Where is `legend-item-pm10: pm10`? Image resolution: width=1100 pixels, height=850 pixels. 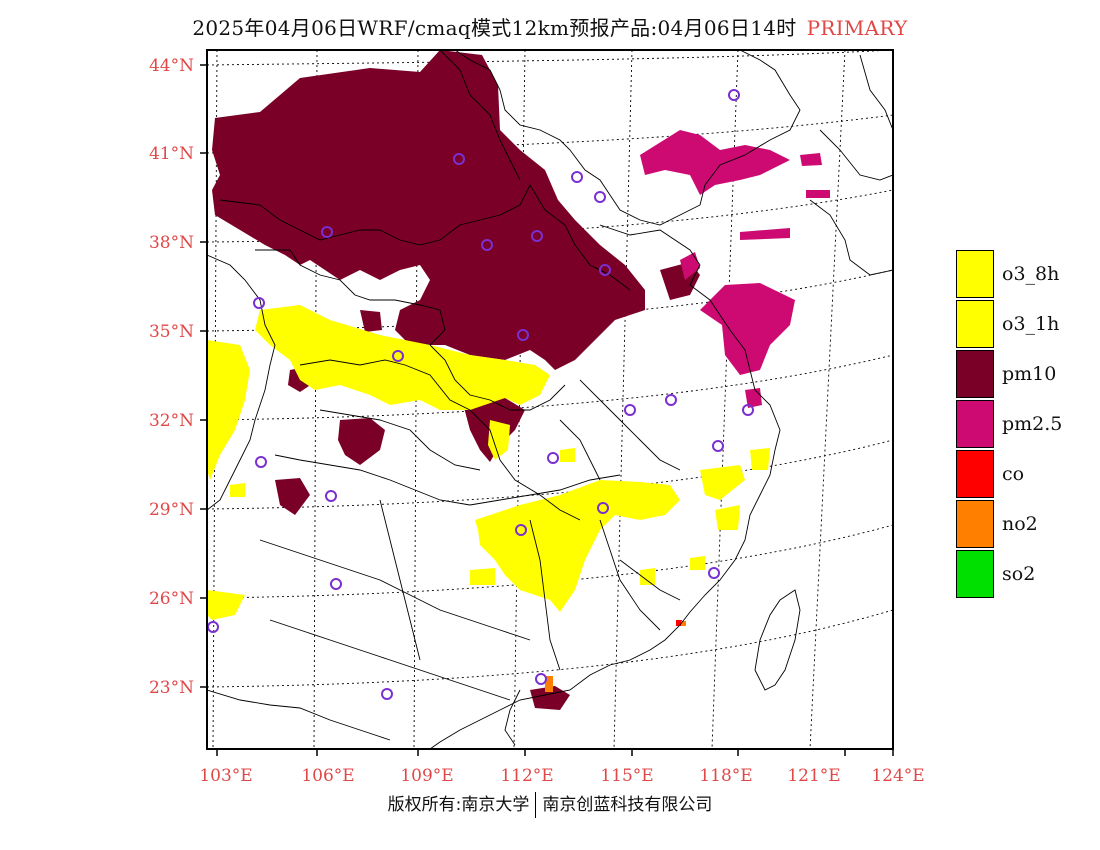 legend-item-pm10: pm10 is located at coordinates (1016, 374).